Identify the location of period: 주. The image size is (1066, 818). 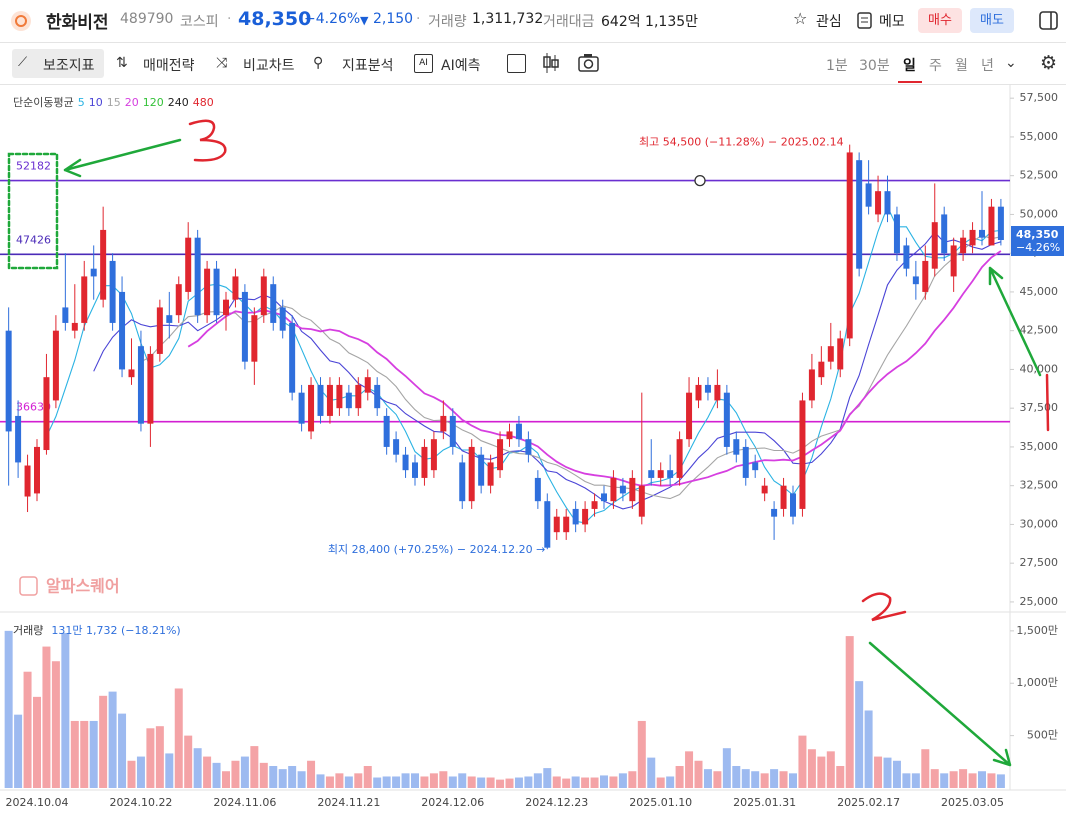
(935, 66).